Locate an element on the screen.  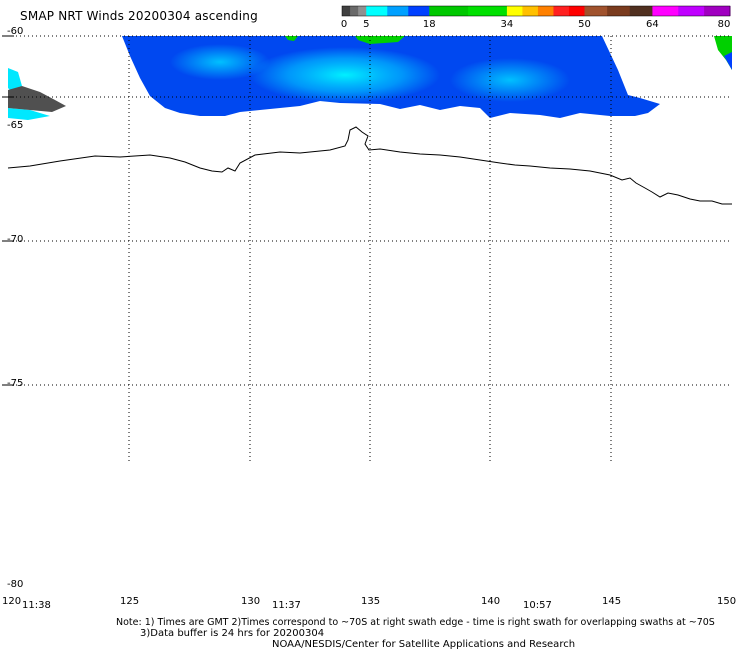
swath-time-label: 10:57 is located at coordinates (537, 605).